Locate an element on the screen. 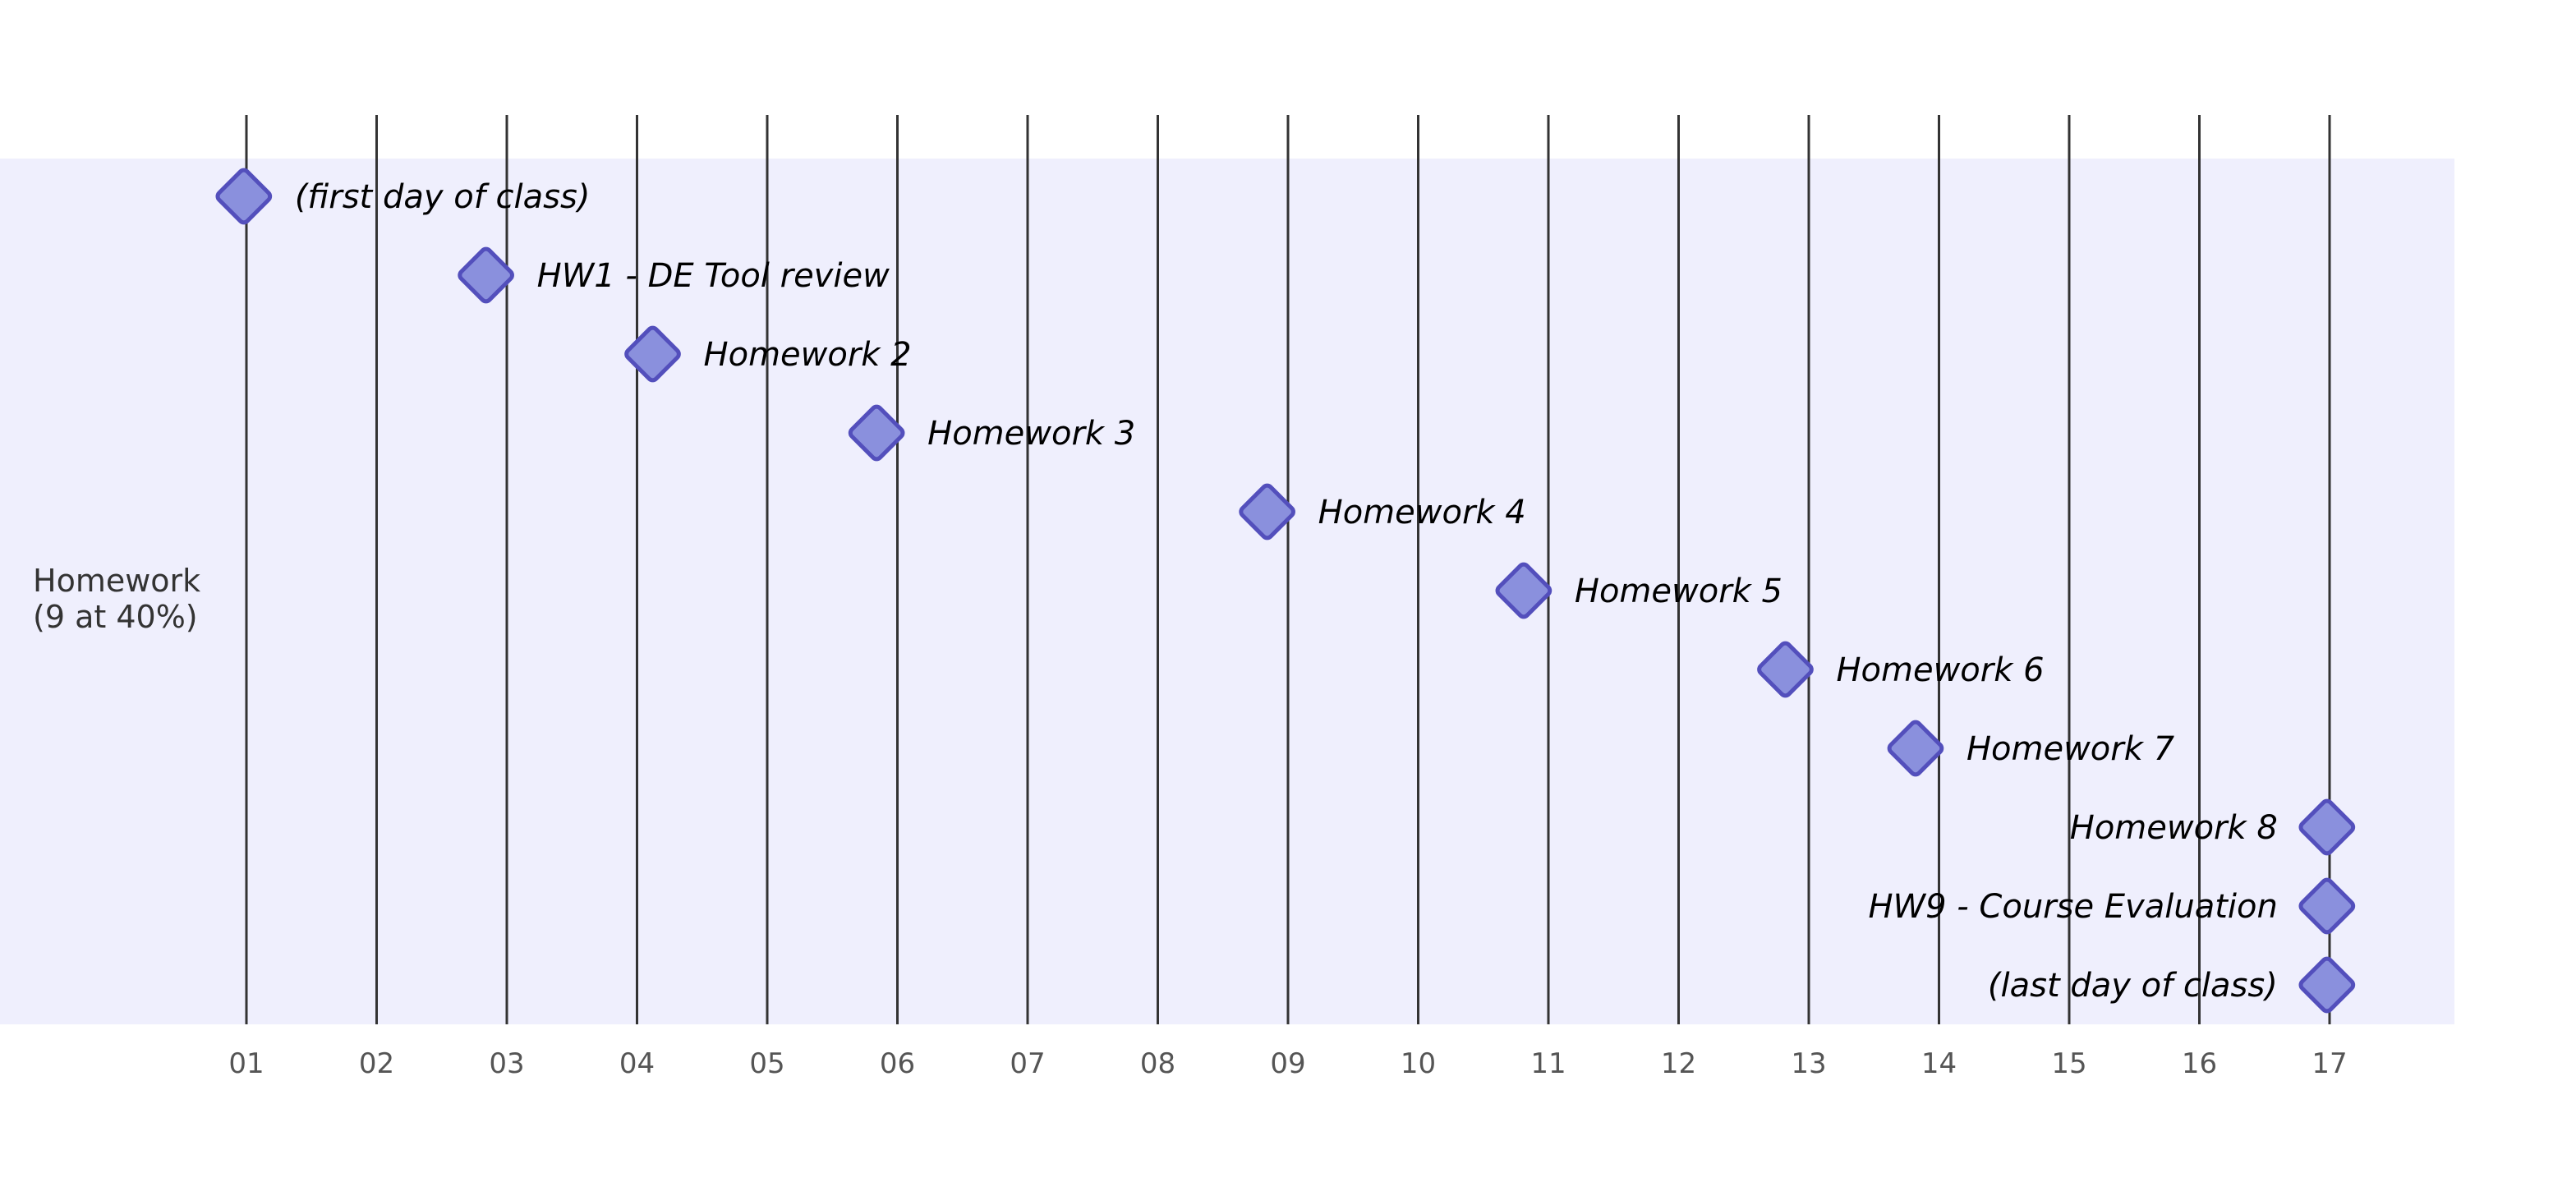 The image size is (2576, 1196). x-tick-label: 13 is located at coordinates (1808, 1063).